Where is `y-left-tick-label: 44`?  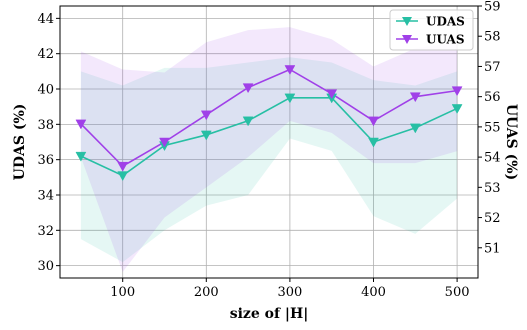
y-left-tick-label: 44 is located at coordinates (45, 19).